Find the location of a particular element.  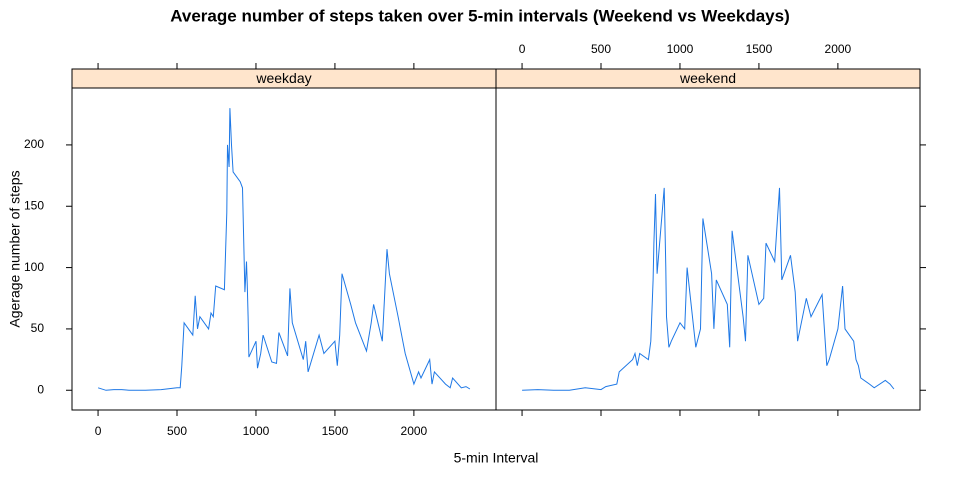

y-axis-label: Agerage number of steps is located at coordinates (15, 248).